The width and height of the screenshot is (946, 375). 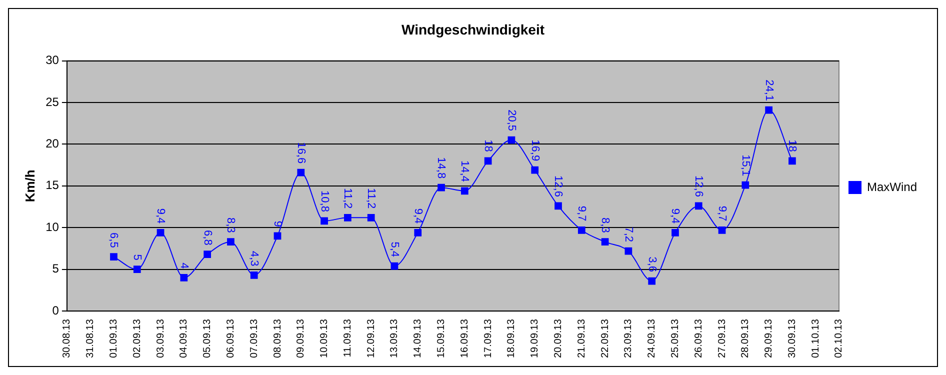 I want to click on x-tick-label: 28.09.13, so click(x=746, y=338).